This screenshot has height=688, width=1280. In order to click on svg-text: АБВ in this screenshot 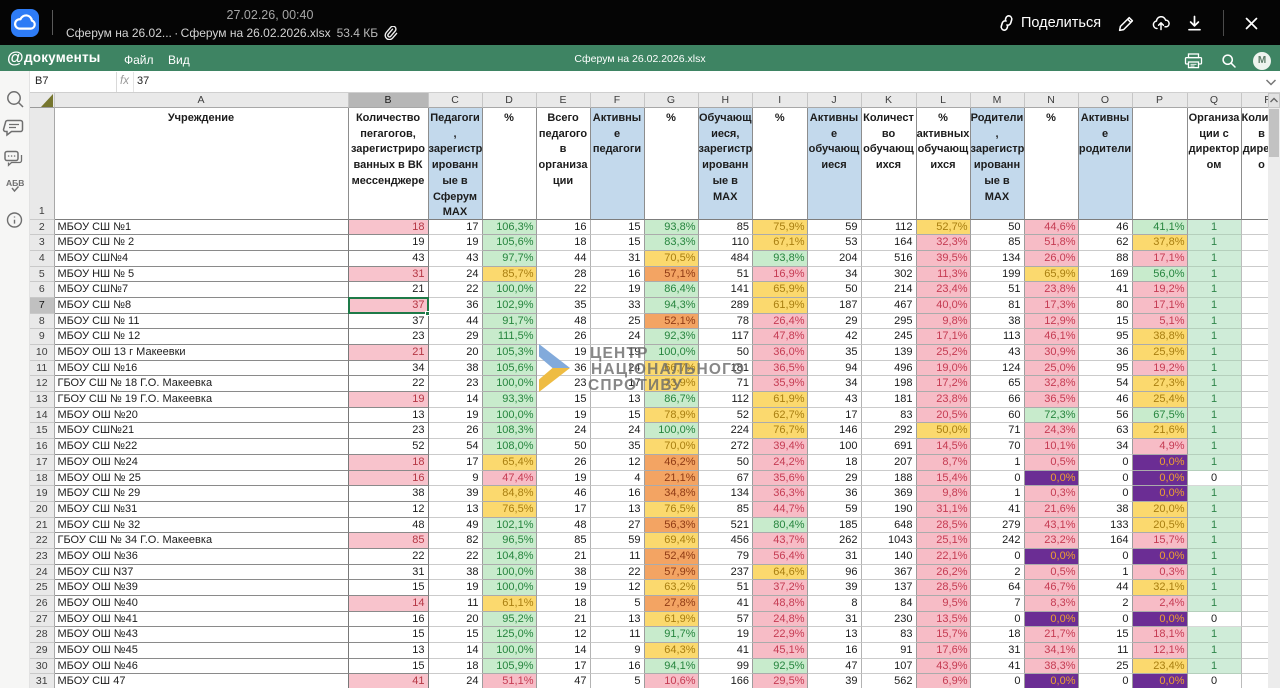, I will do `click(15, 183)`.